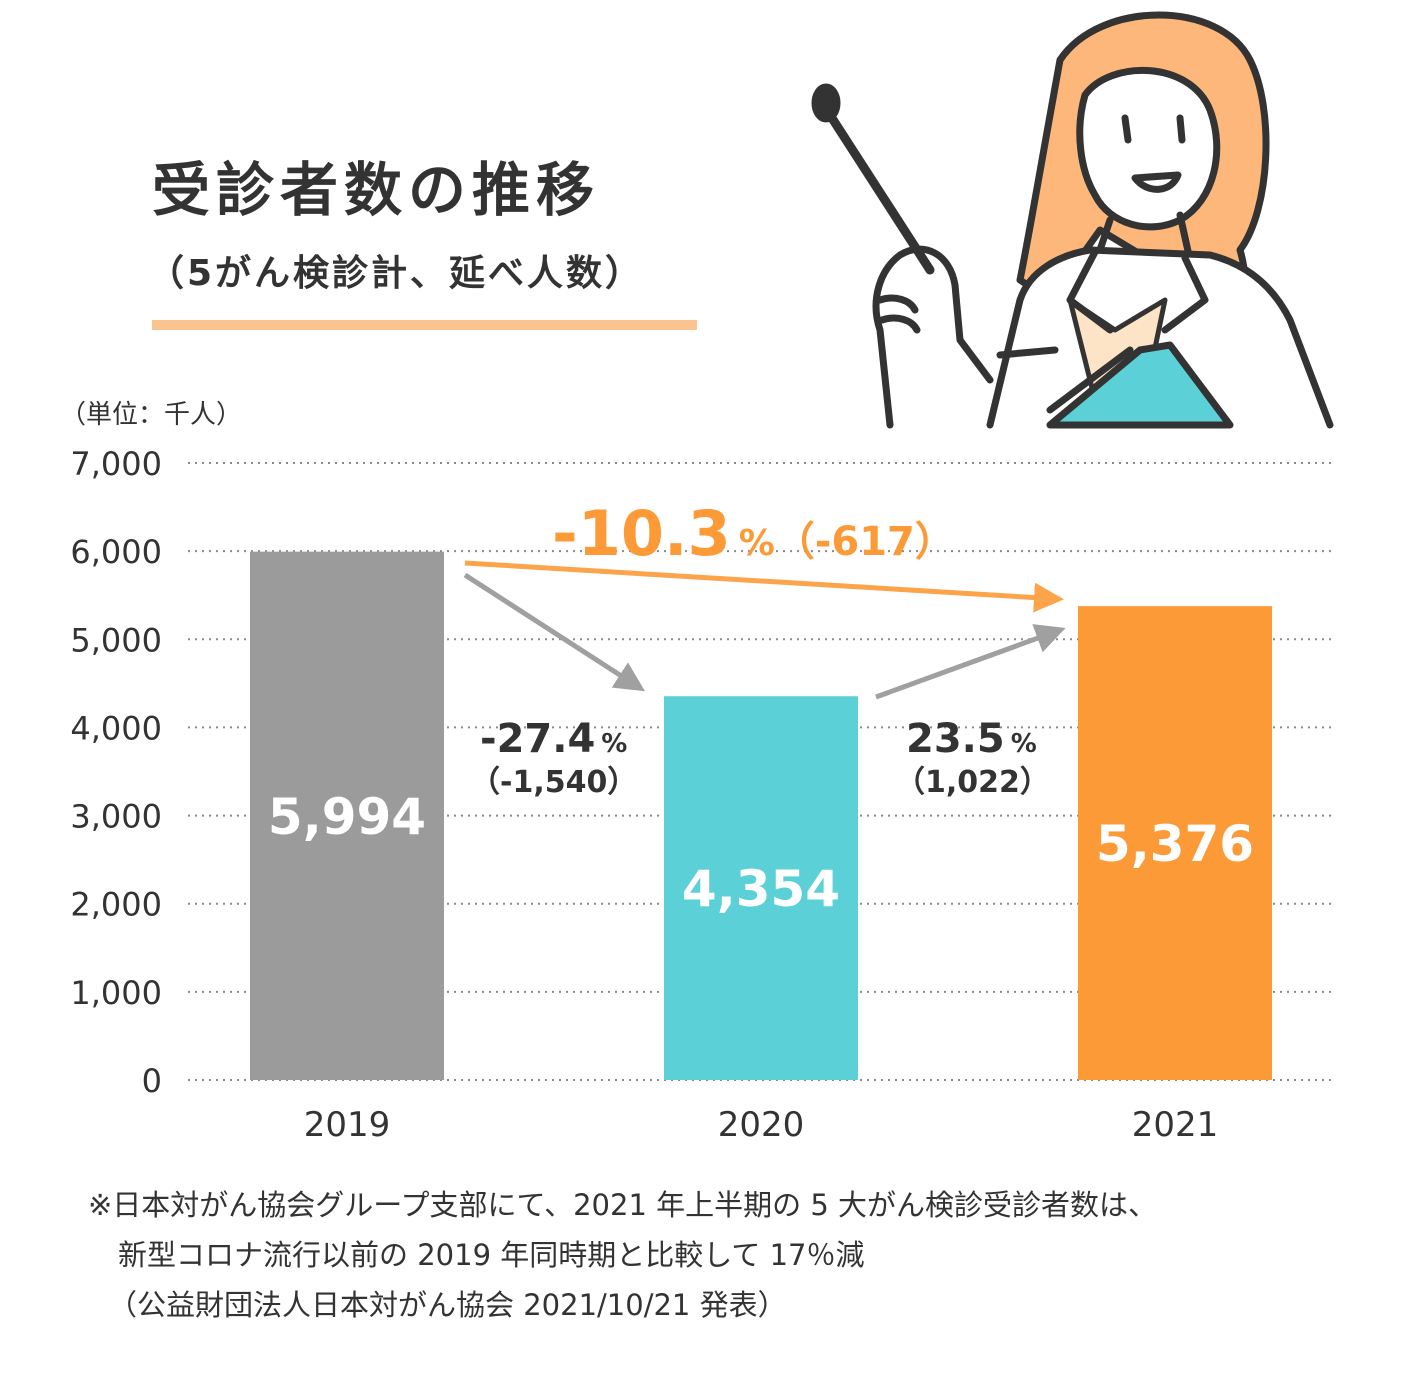 The width and height of the screenshot is (1407, 1387). I want to click on bar-value-label-2019: 5,994, so click(347, 817).